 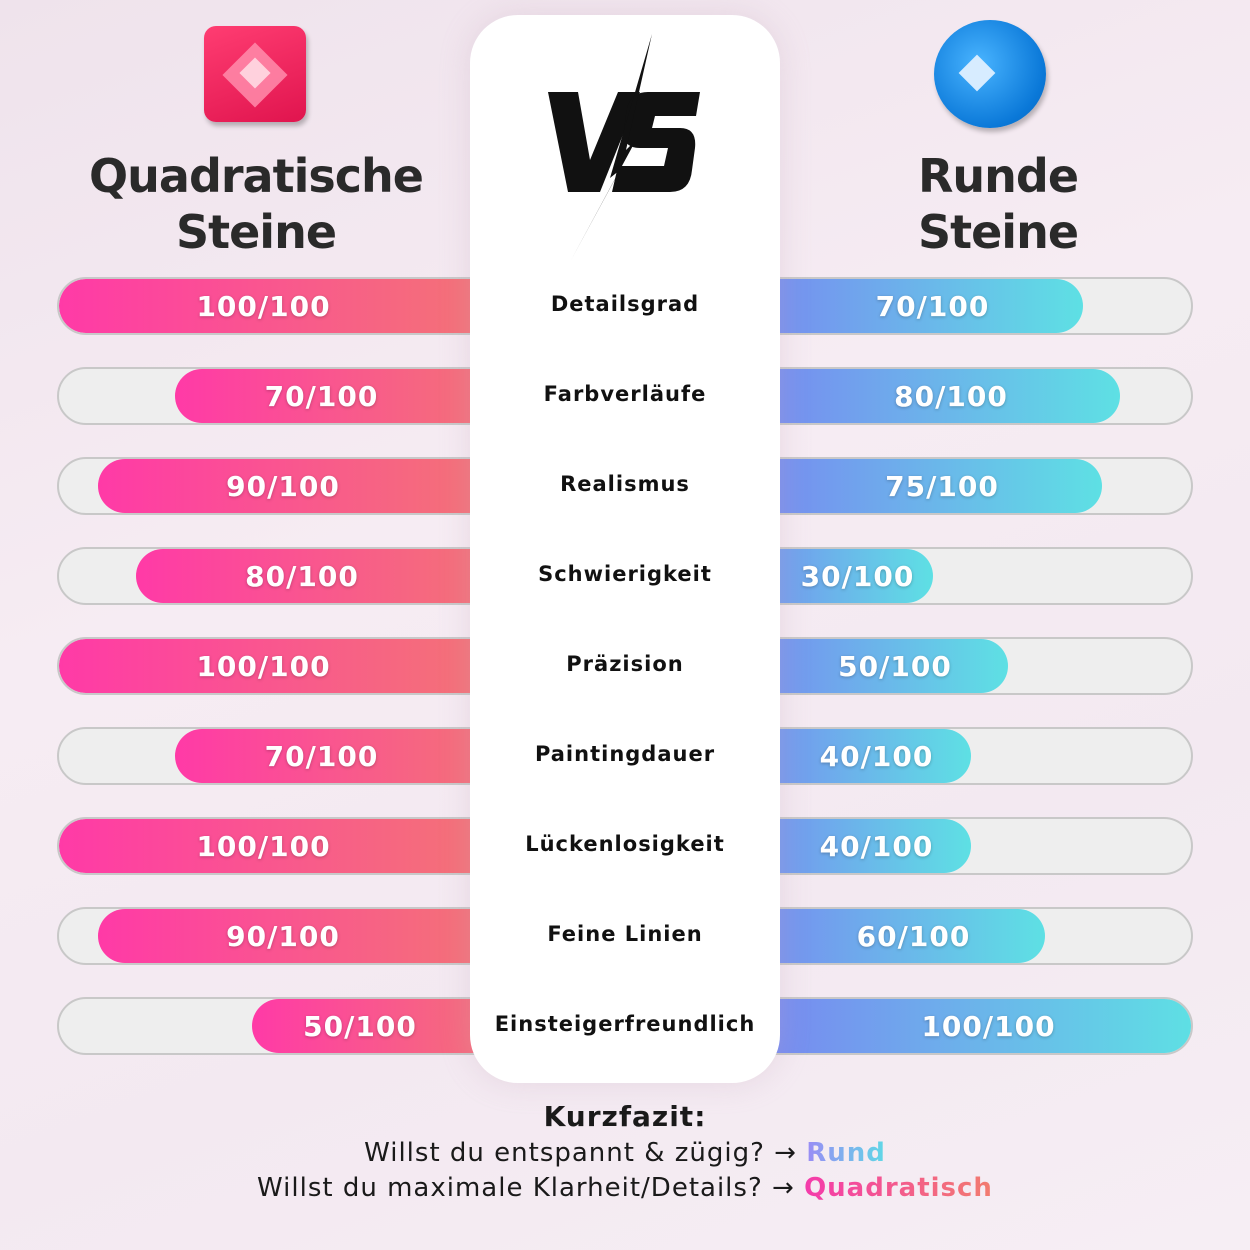 What do you see at coordinates (625, 1116) in the screenshot?
I see `summary-heading: Kurzfazit:` at bounding box center [625, 1116].